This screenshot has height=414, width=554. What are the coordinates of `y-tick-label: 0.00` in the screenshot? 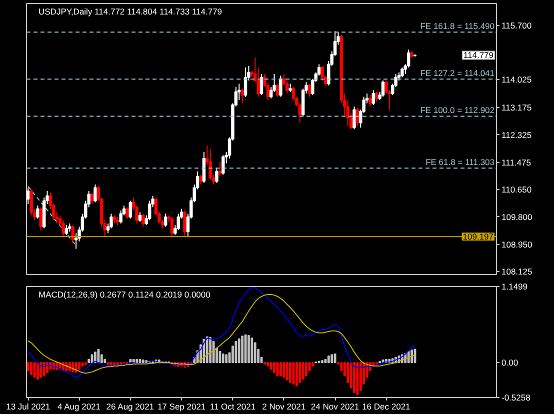 It's located at (510, 363).